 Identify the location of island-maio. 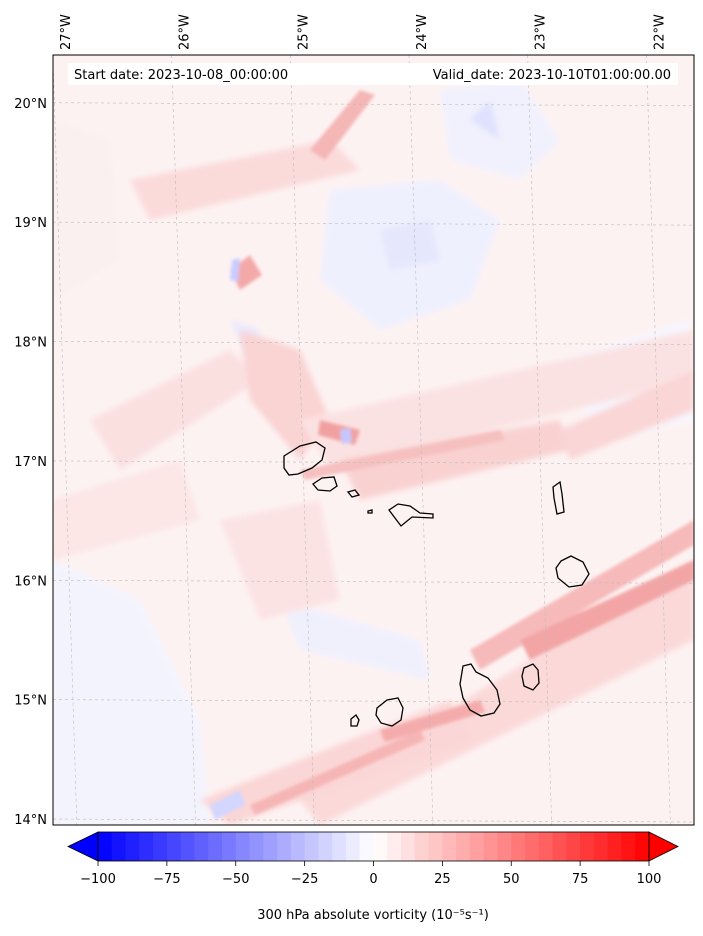
(530, 677).